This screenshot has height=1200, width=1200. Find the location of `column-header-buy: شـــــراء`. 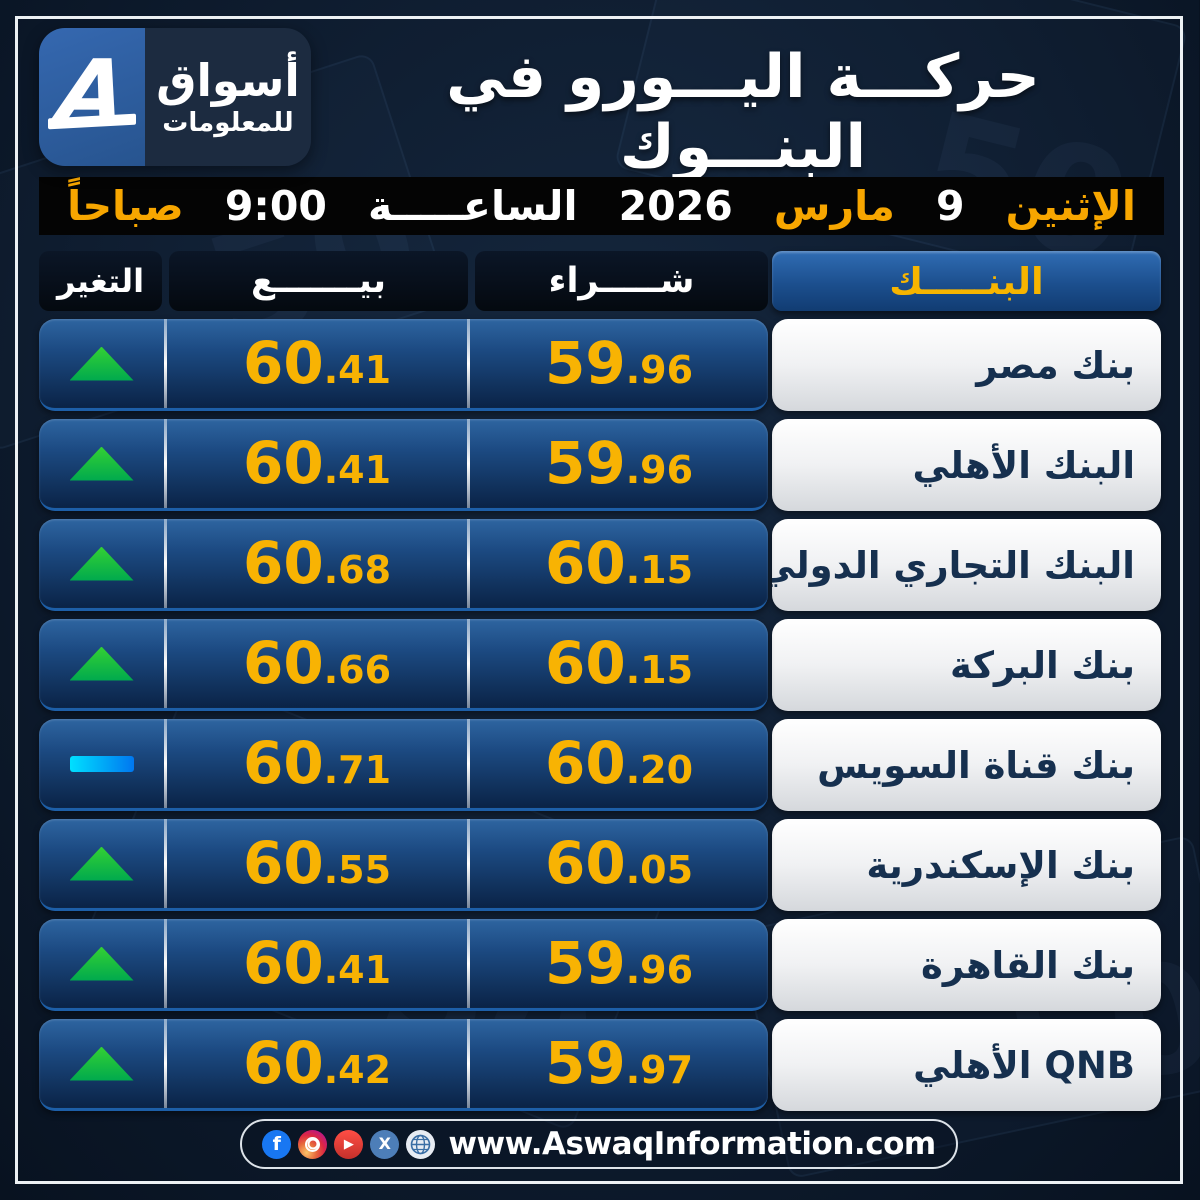

column-header-buy: شـــــراء is located at coordinates (622, 281).